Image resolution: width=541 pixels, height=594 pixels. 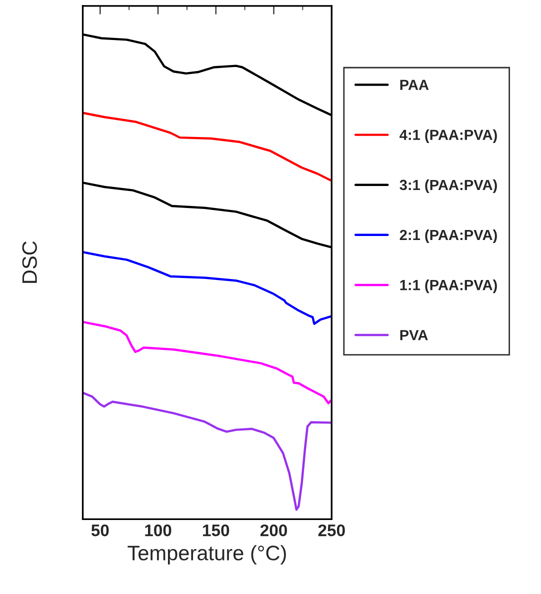 I want to click on x-tick-label: 100, so click(x=158, y=530).